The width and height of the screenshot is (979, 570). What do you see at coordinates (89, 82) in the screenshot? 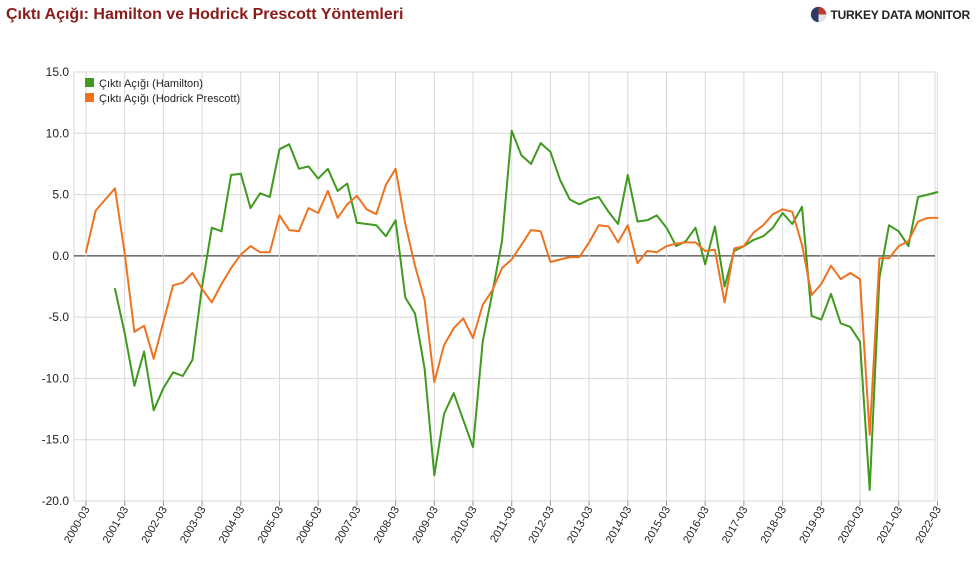
I see `legend-item-hamilton-swatch` at bounding box center [89, 82].